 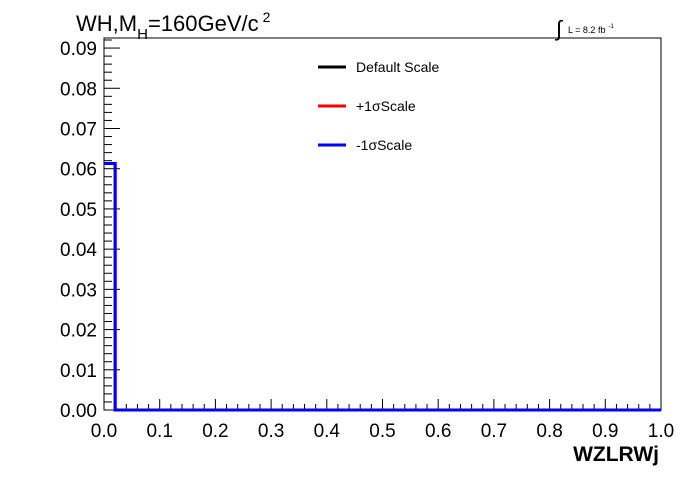 What do you see at coordinates (90, 230) in the screenshot?
I see `y-axis: 0.00 0.01 0.02 0.03 0.04 0.05 0.06 0.07 0.08 0.09` at bounding box center [90, 230].